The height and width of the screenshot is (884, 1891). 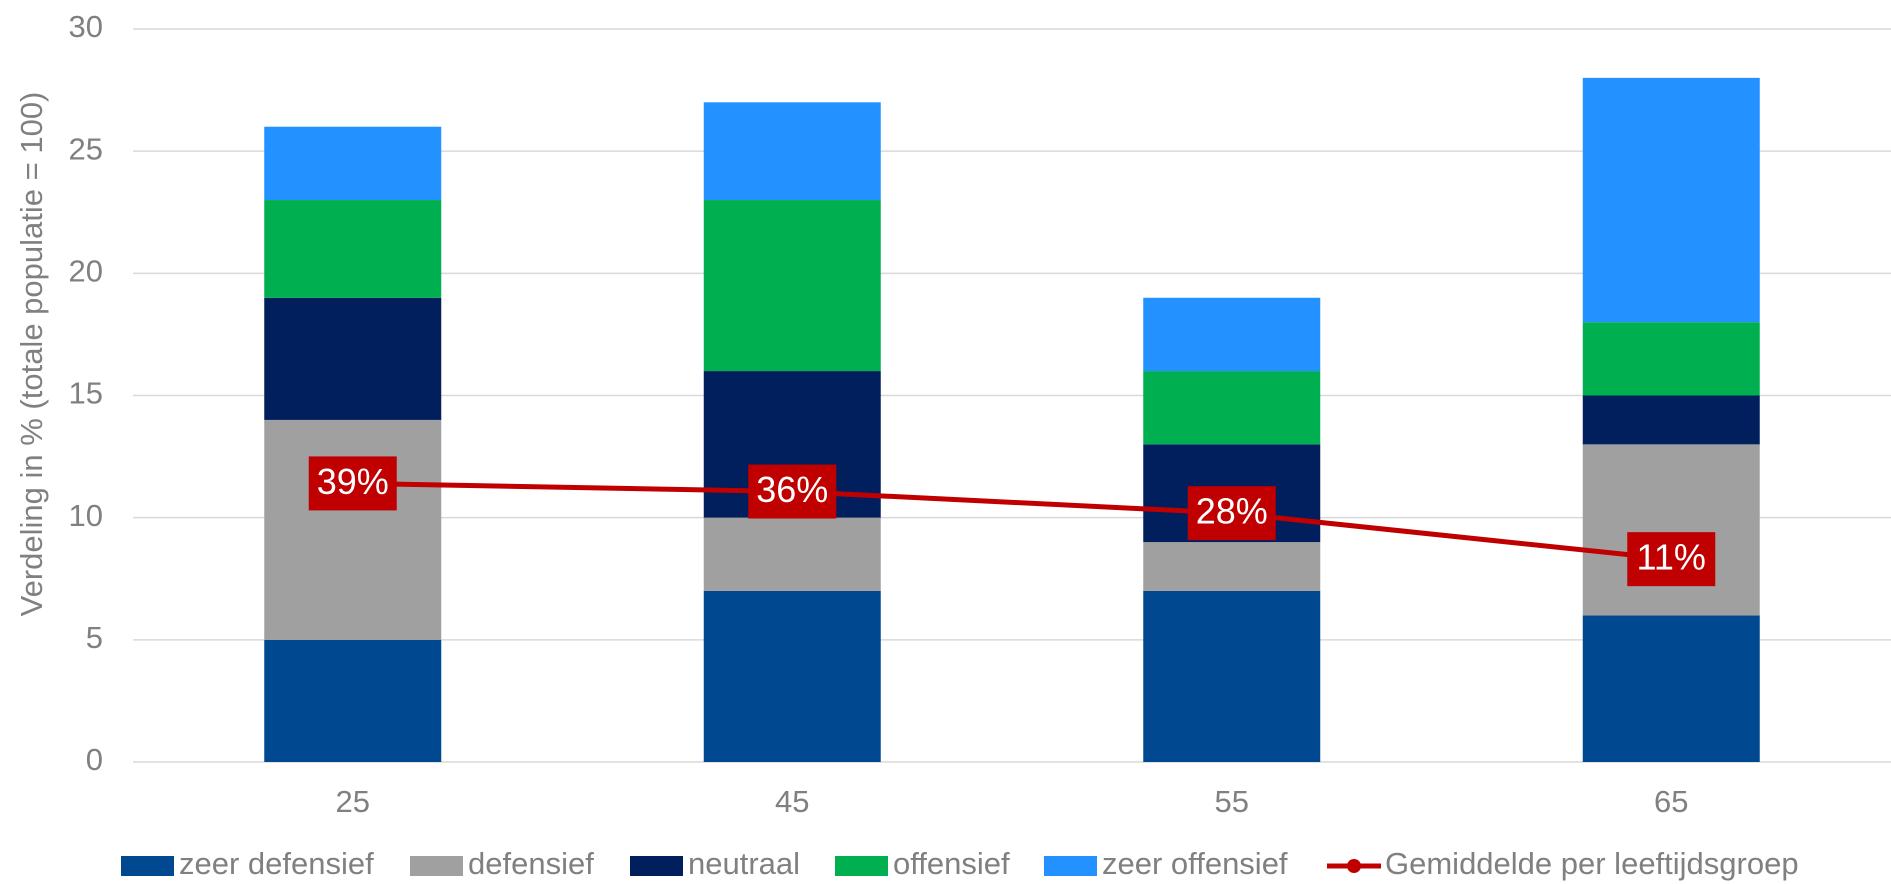 I want to click on x-tick-label: 45, so click(x=792, y=801).